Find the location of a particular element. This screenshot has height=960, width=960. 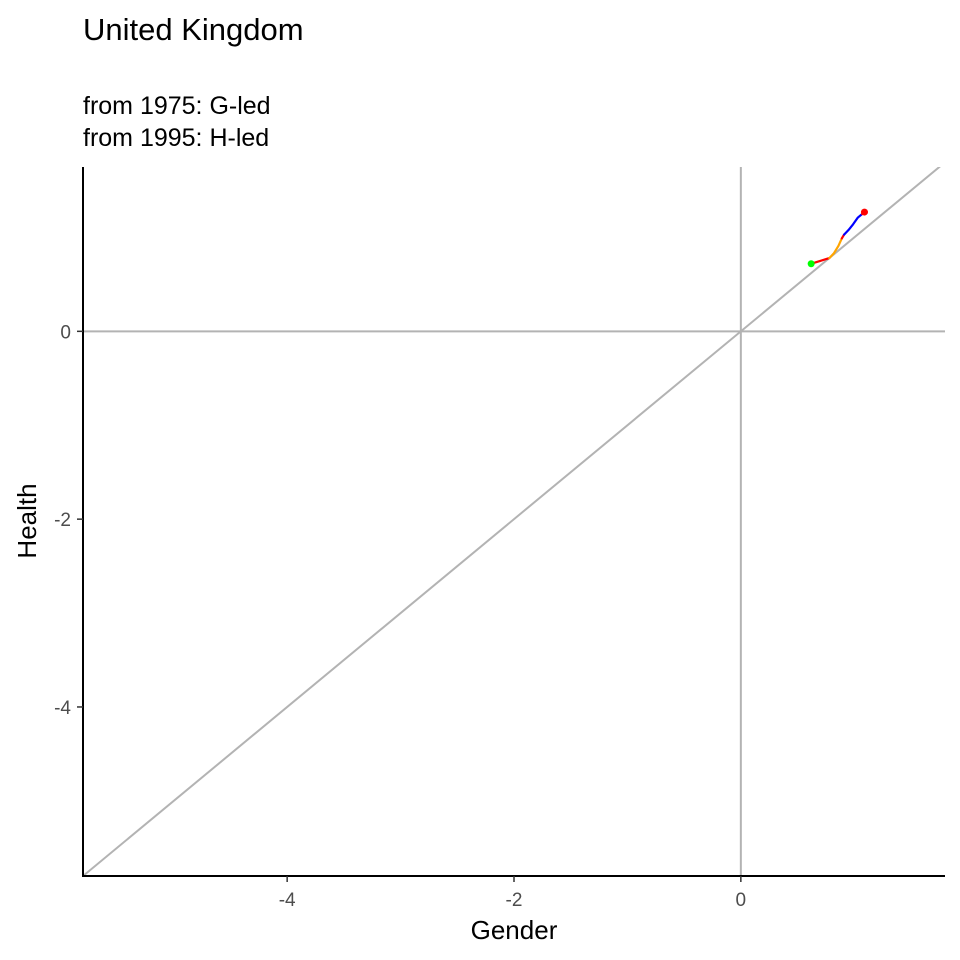

x-tick-label: -4 is located at coordinates (287, 900).